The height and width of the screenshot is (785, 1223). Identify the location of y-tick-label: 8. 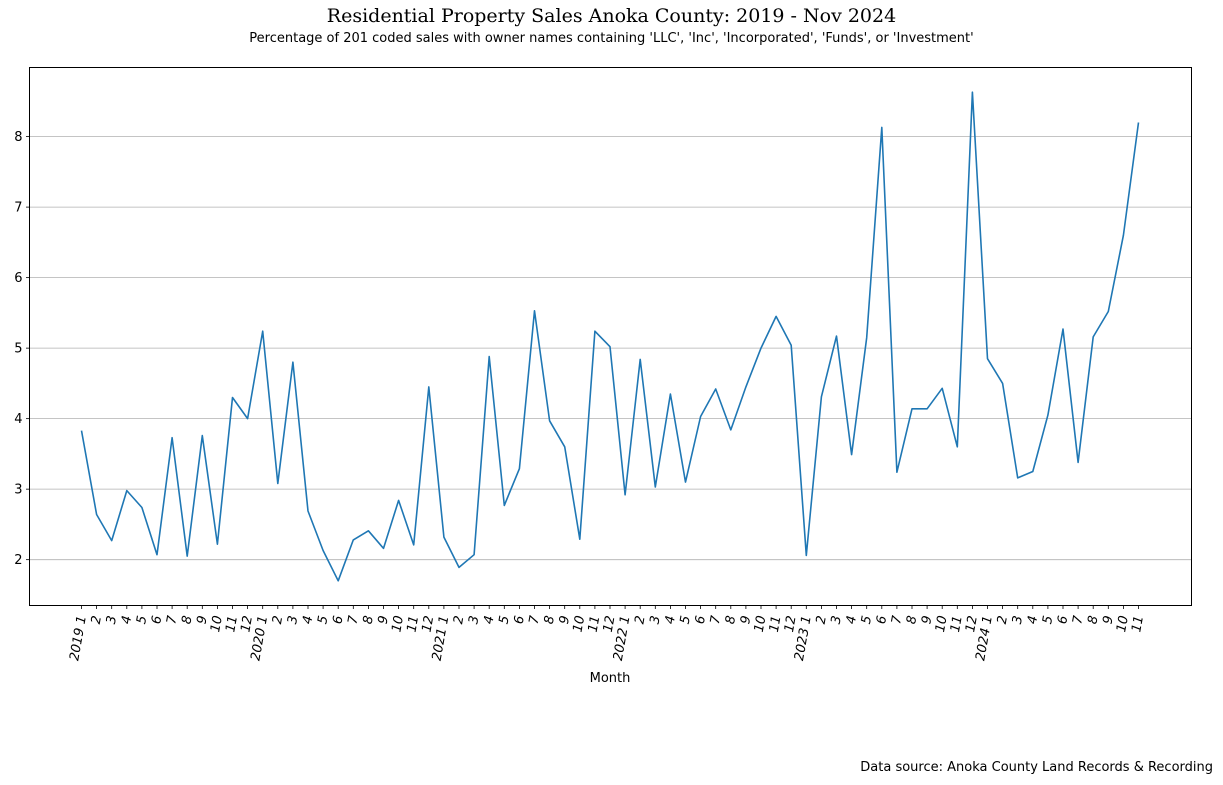
(18, 137).